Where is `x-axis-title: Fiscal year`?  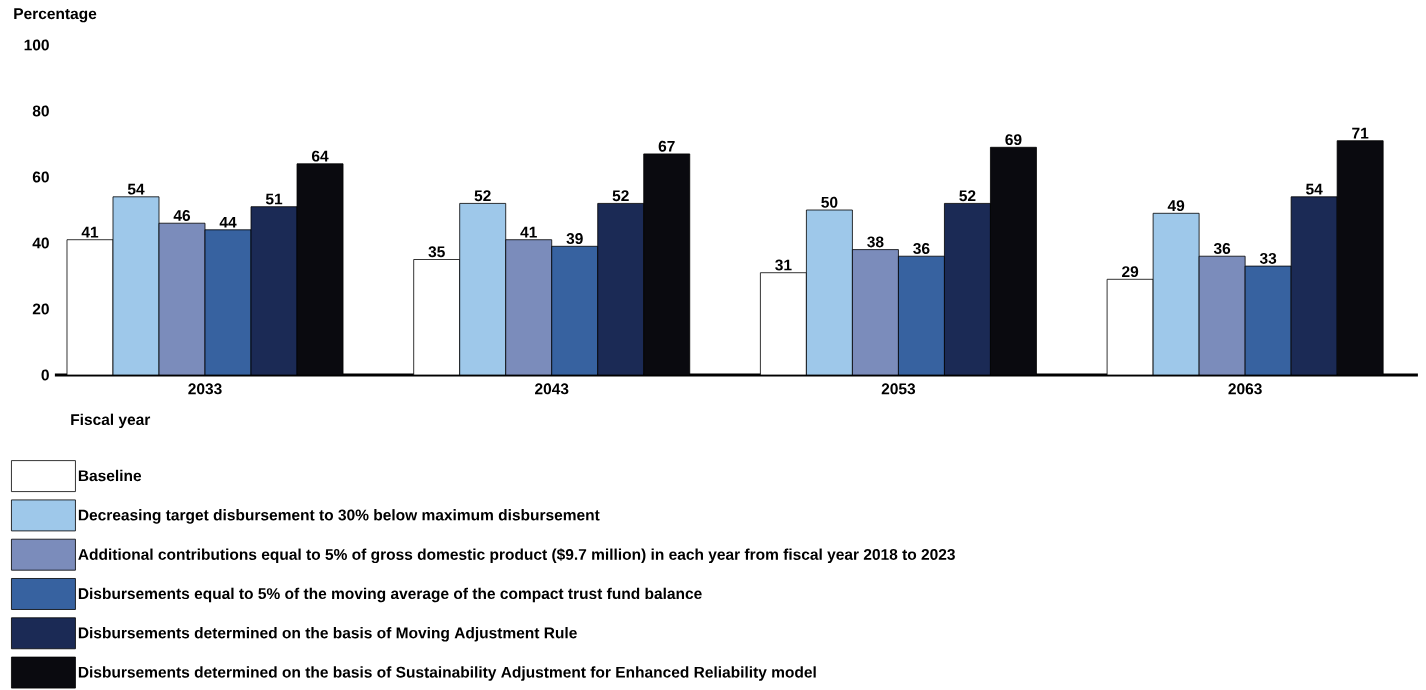 x-axis-title: Fiscal year is located at coordinates (111, 420).